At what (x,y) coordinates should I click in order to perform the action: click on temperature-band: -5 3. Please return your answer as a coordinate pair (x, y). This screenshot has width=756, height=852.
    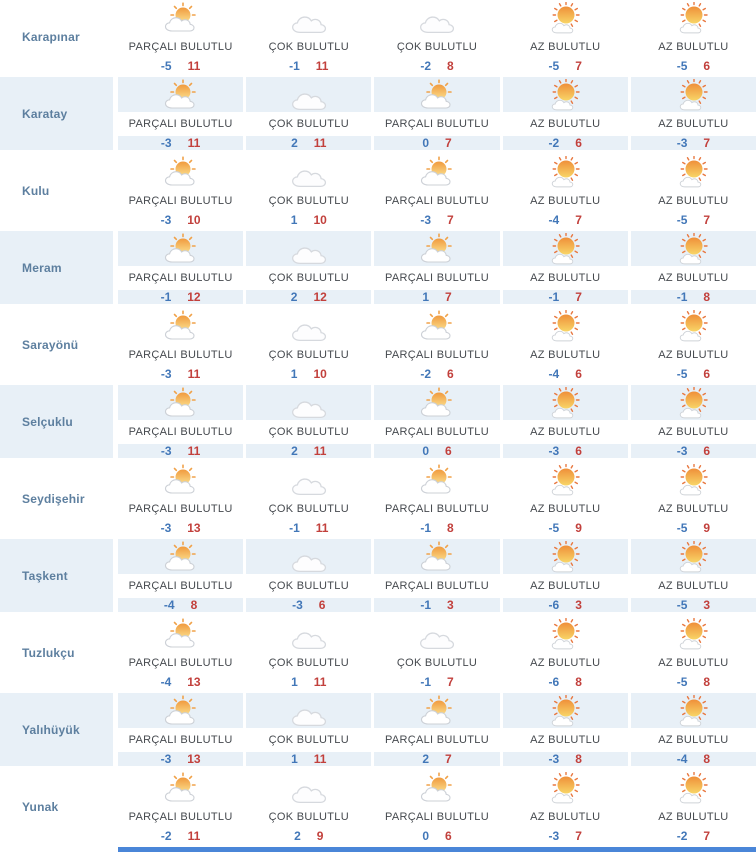
    Looking at the image, I should click on (693, 605).